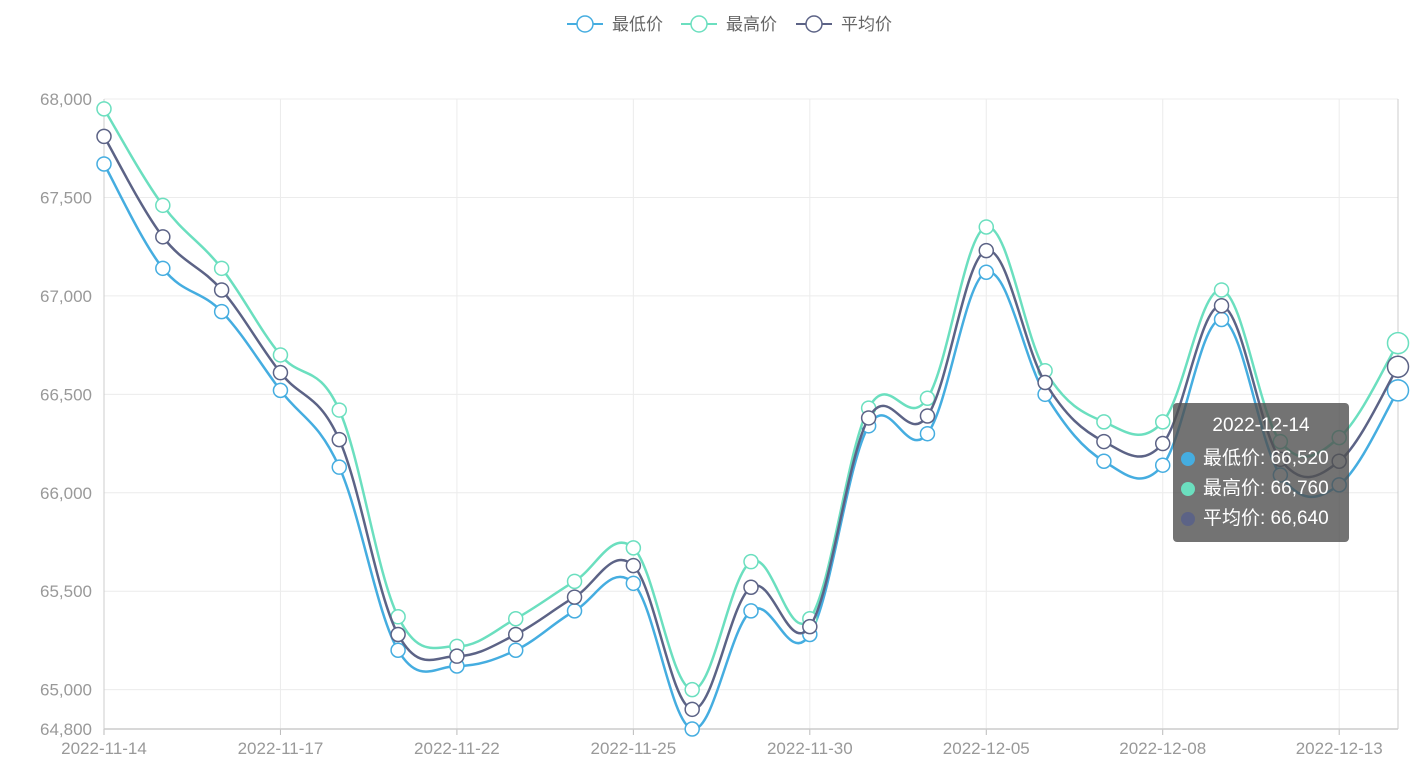  Describe the element at coordinates (66, 591) in the screenshot. I see `y-tick-label: 65,500` at that location.